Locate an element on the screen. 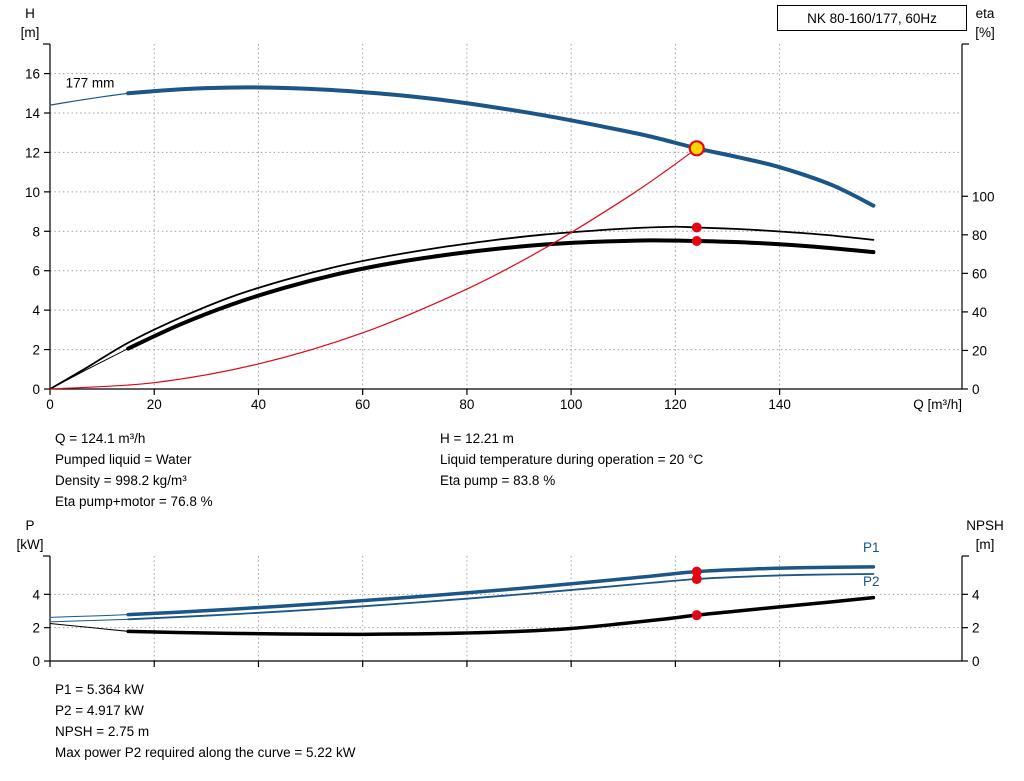  x-tick-label: 100 is located at coordinates (571, 404).